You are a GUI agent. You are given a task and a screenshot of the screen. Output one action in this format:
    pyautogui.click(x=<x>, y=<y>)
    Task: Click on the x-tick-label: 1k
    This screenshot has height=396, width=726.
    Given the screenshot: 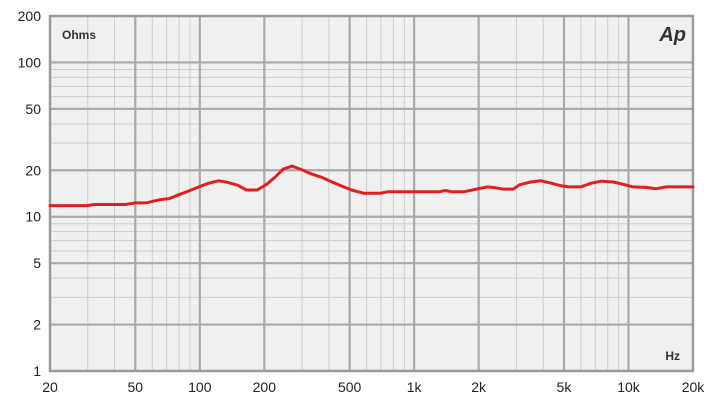 What is the action you would take?
    pyautogui.click(x=415, y=387)
    